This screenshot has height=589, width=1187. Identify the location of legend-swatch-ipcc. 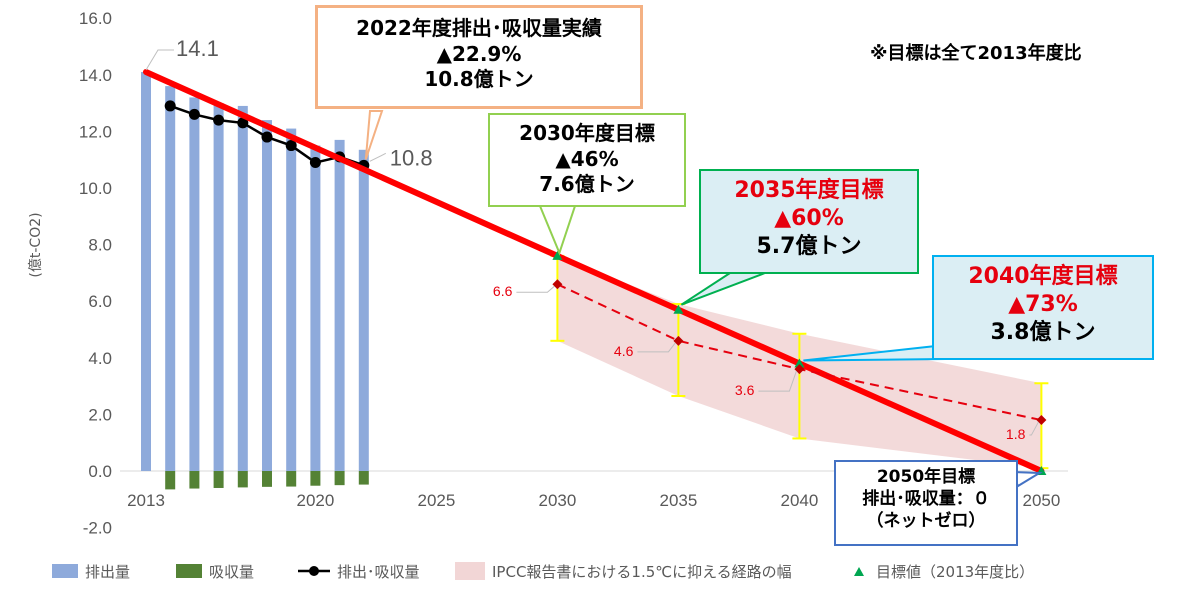
(470, 571).